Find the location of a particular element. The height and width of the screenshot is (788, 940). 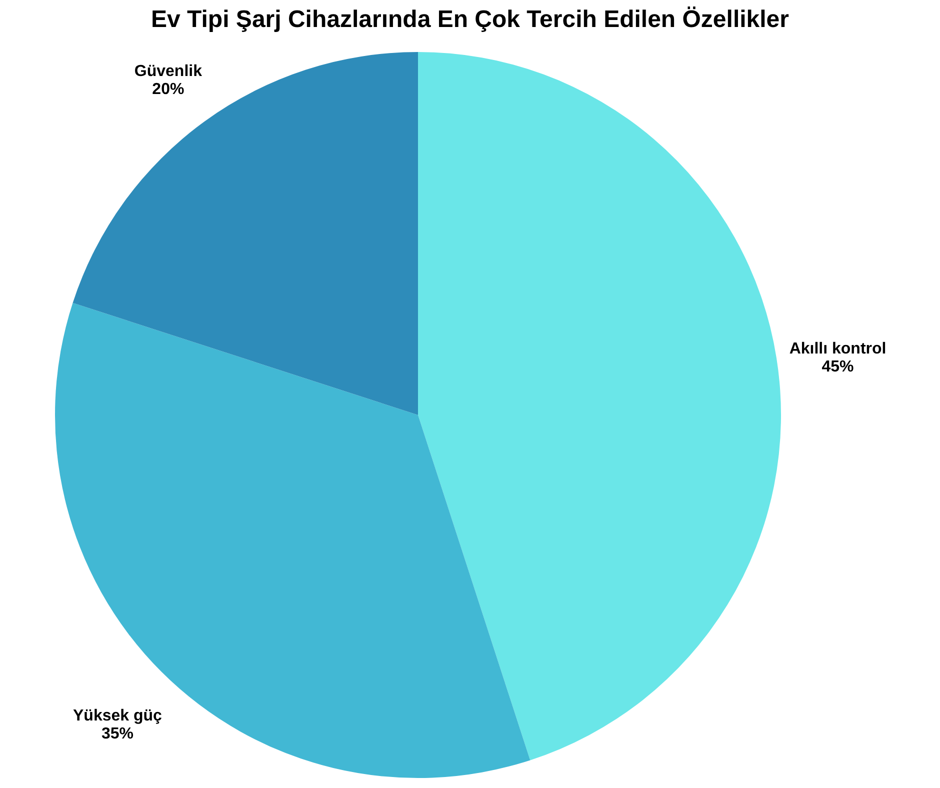

chart-title: Ev Tipi Şarj Cihazlarında En Çok Tercih Edilen Özellikler is located at coordinates (470, 19).